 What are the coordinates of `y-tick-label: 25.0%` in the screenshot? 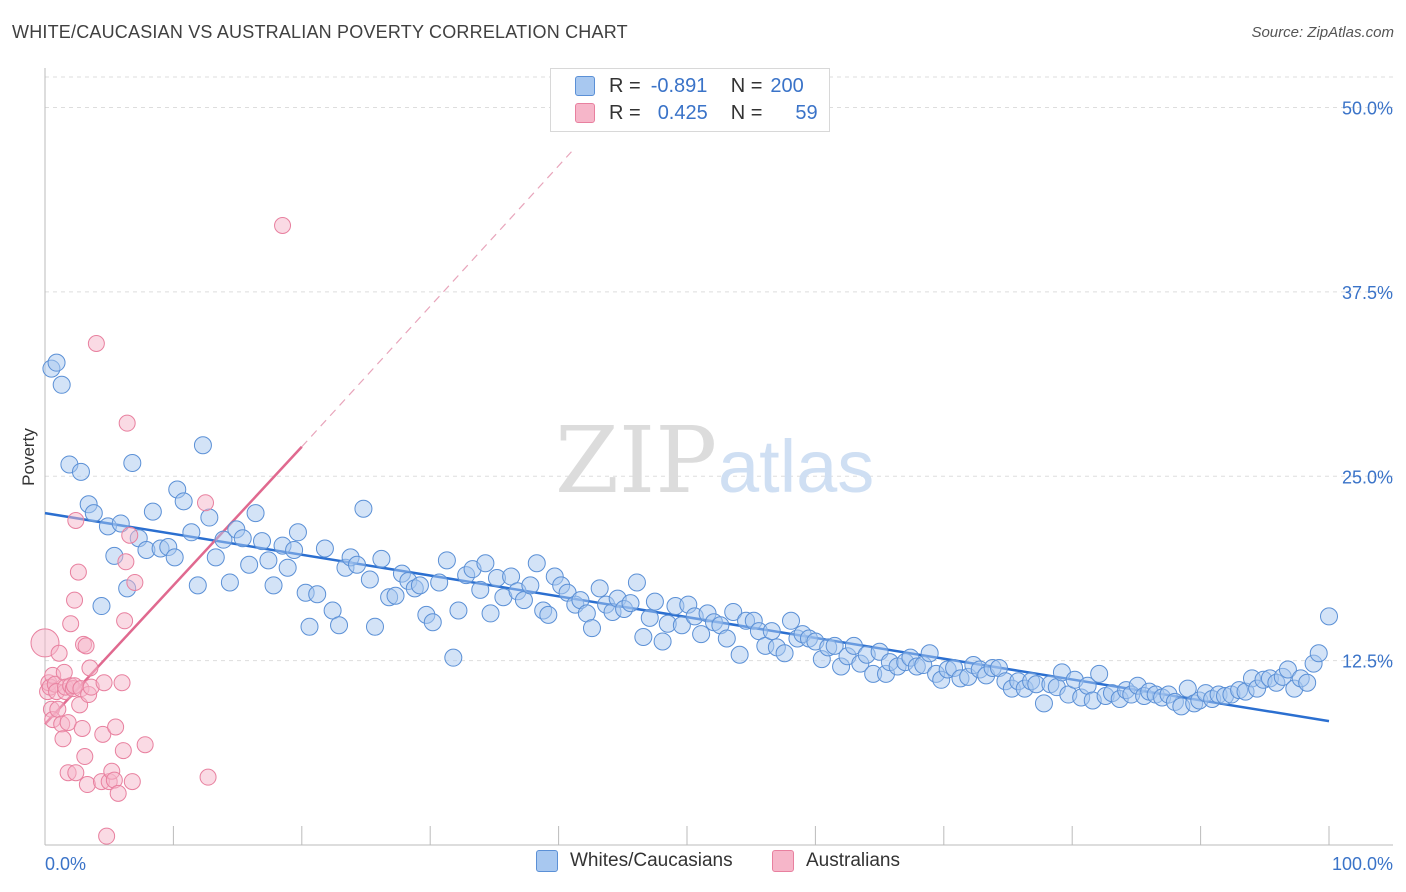 It's located at (1367, 477).